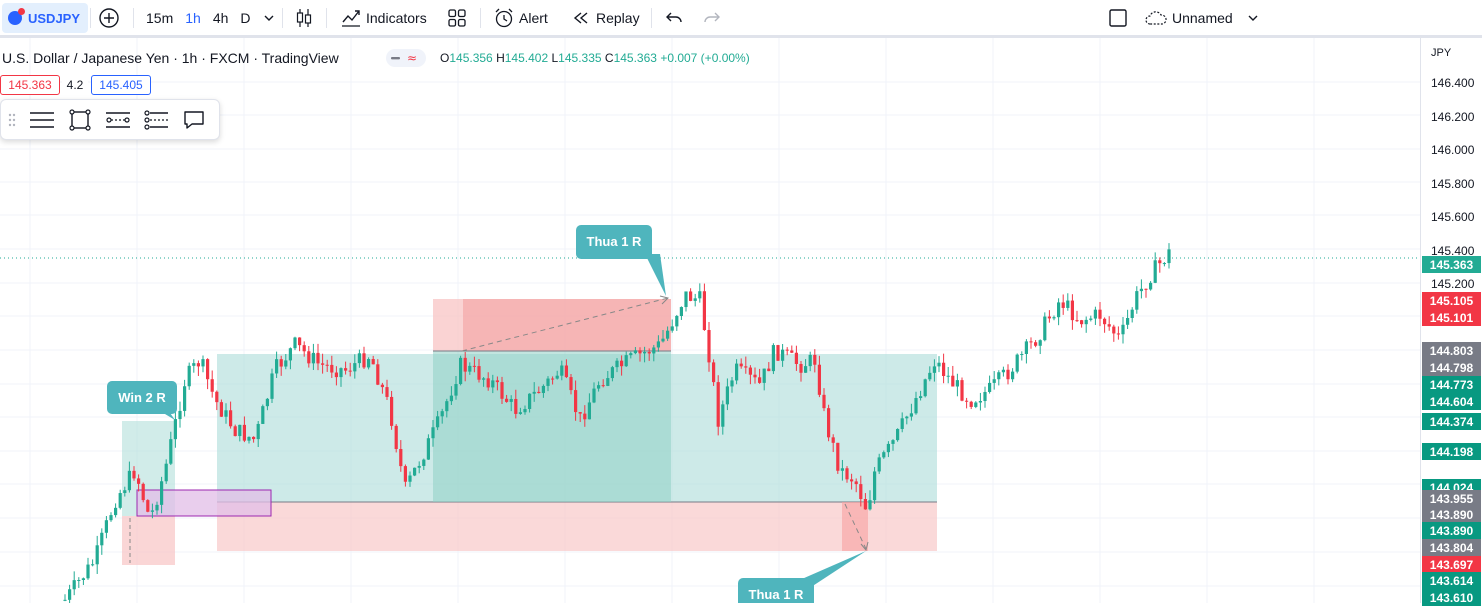 The width and height of the screenshot is (1482, 606). I want to click on price-tag: 143.614, so click(1451, 580).